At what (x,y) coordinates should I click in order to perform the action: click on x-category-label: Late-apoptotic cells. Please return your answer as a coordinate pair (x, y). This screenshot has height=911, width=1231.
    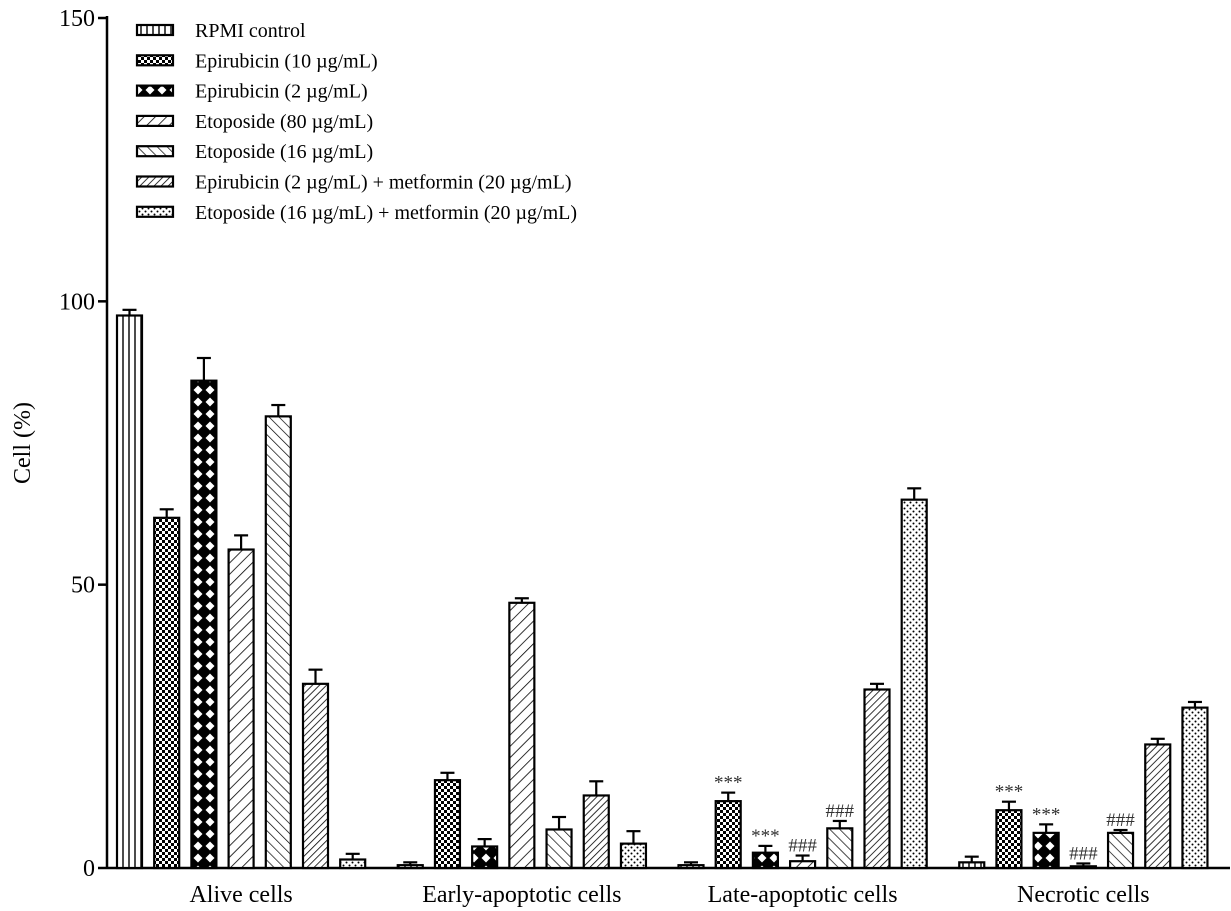
    Looking at the image, I should click on (803, 895).